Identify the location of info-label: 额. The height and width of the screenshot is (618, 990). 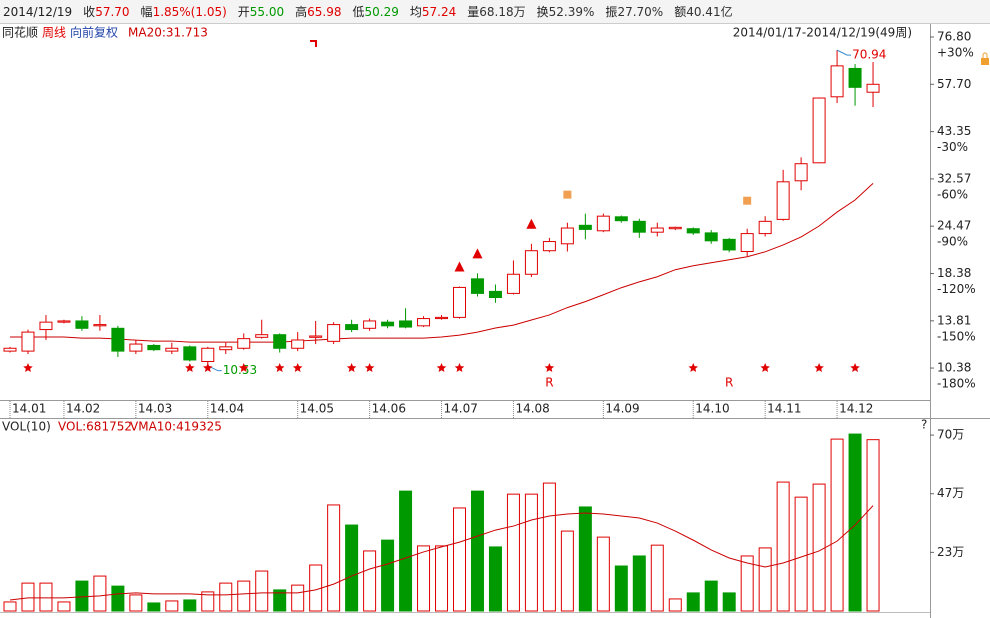
(680, 12).